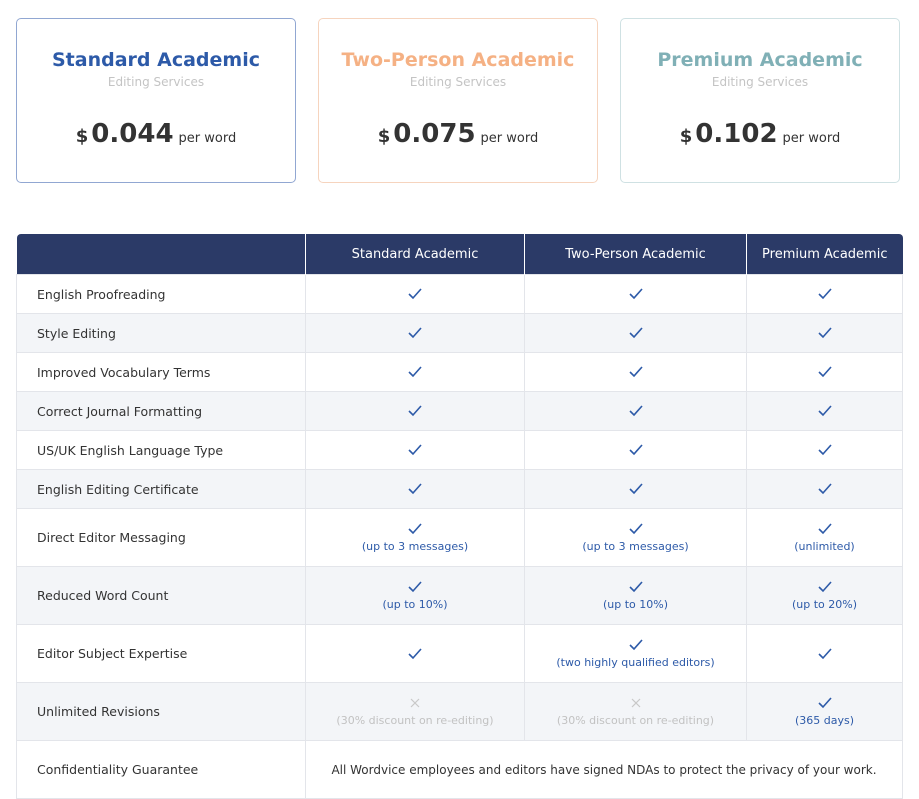 The image size is (919, 799). What do you see at coordinates (156, 60) in the screenshot?
I see `card-title: Standard Academic` at bounding box center [156, 60].